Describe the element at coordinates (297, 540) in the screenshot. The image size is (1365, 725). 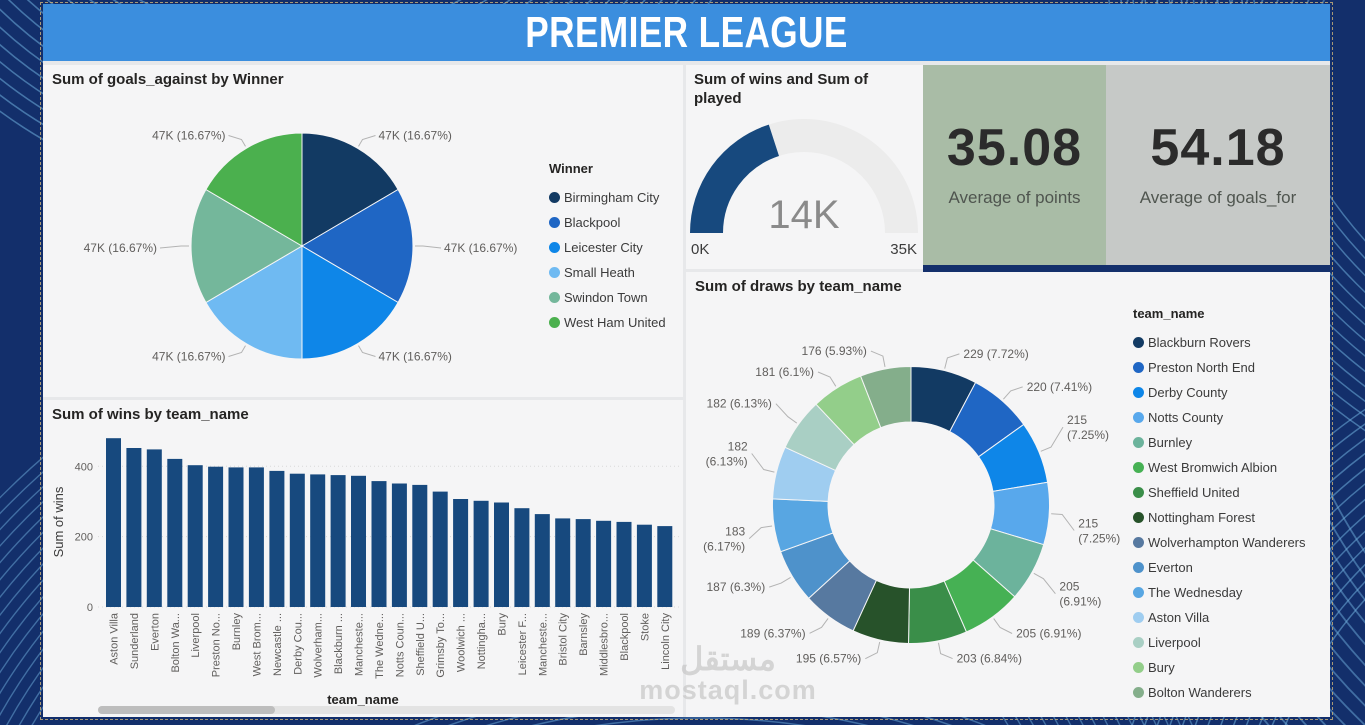
I see `bar-derby-cou-` at that location.